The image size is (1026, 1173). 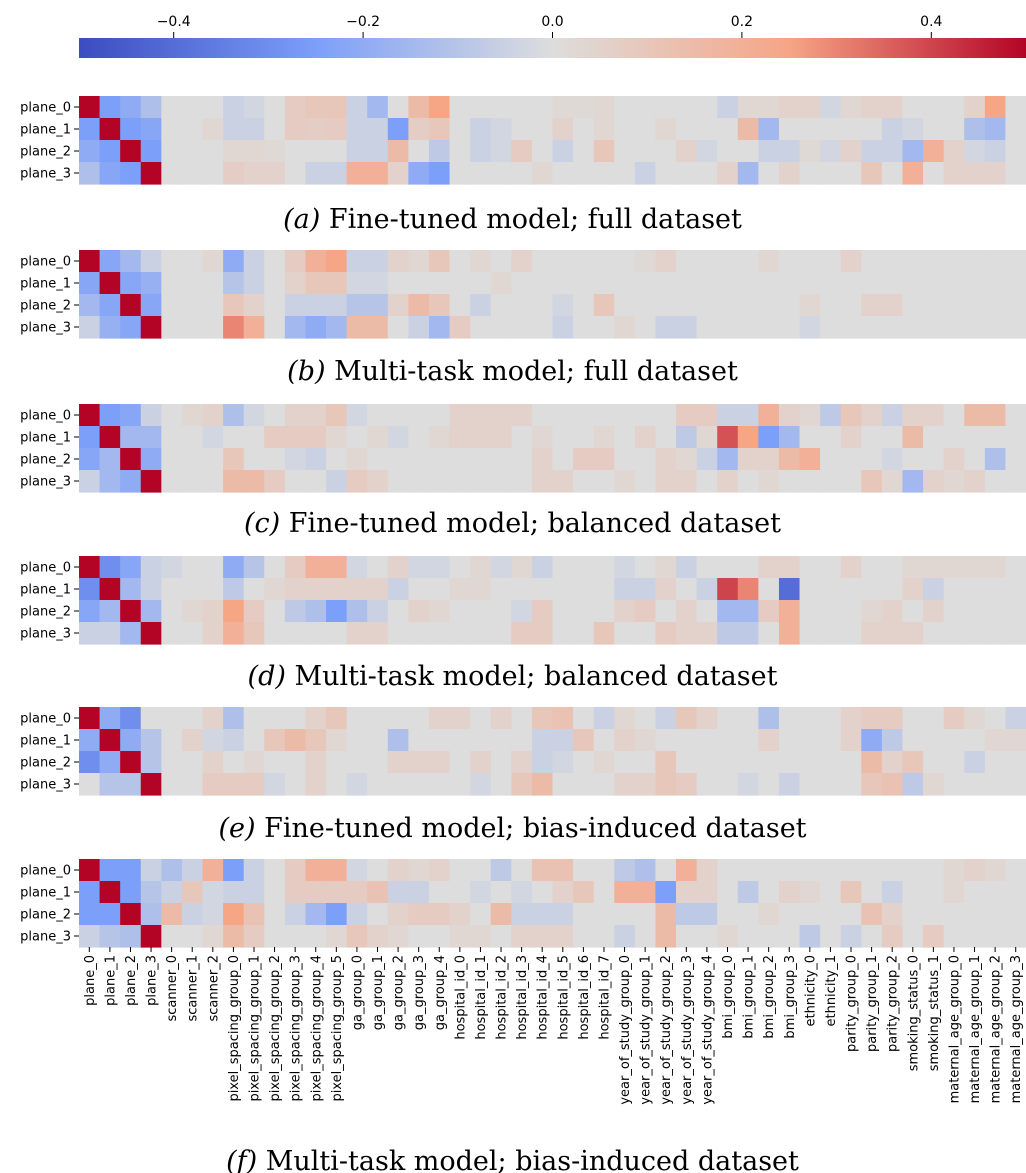 I want to click on panel-letter: (e), so click(x=236, y=828).